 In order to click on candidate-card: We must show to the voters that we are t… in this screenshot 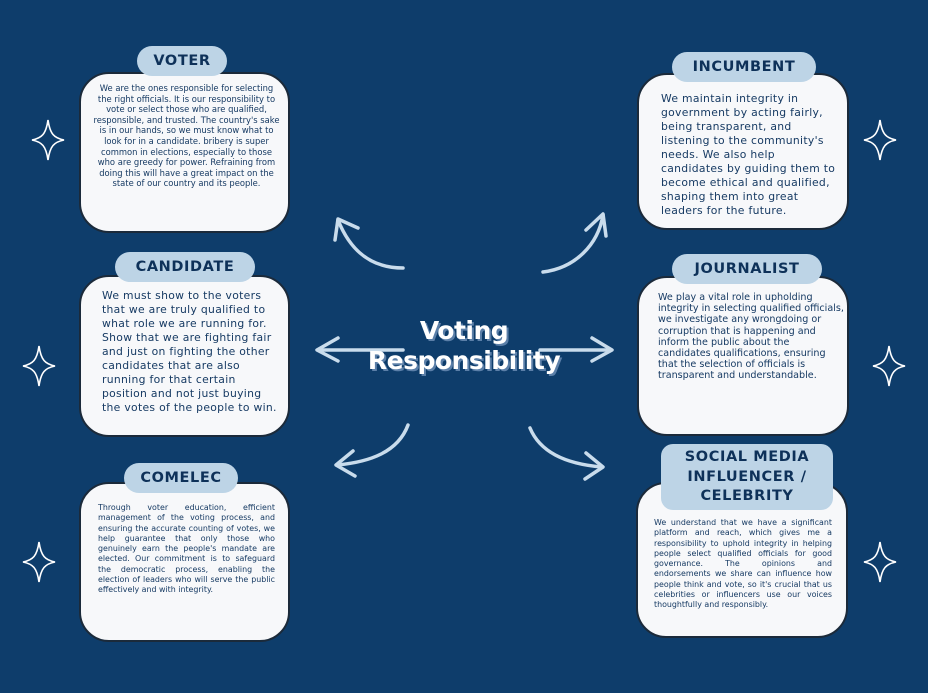, I will do `click(184, 356)`.